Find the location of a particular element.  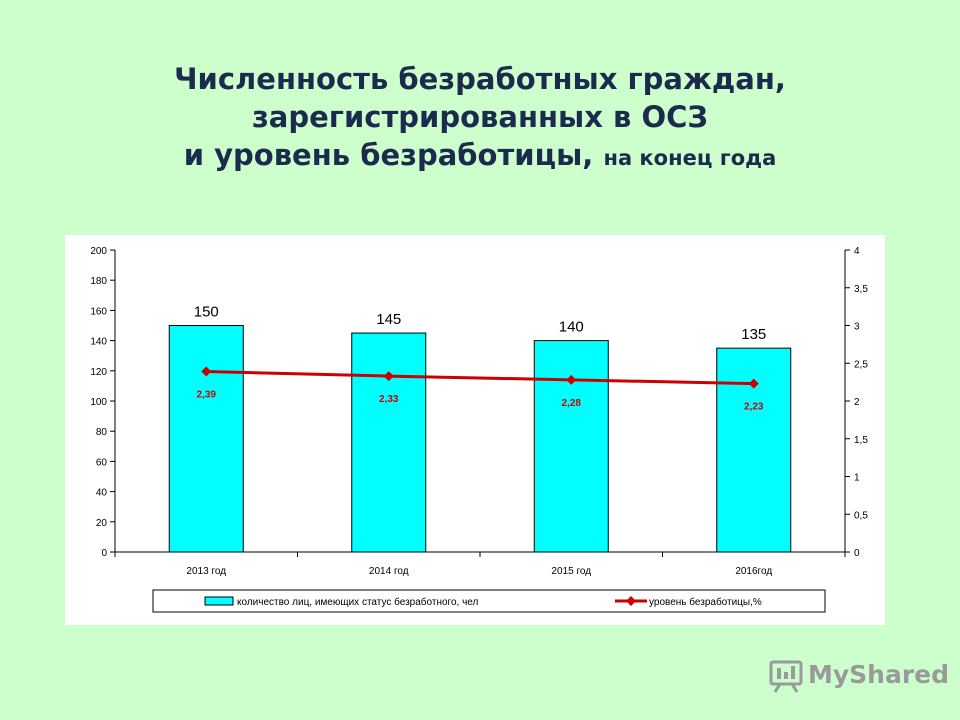

bar-data-label: 150 is located at coordinates (206, 312).